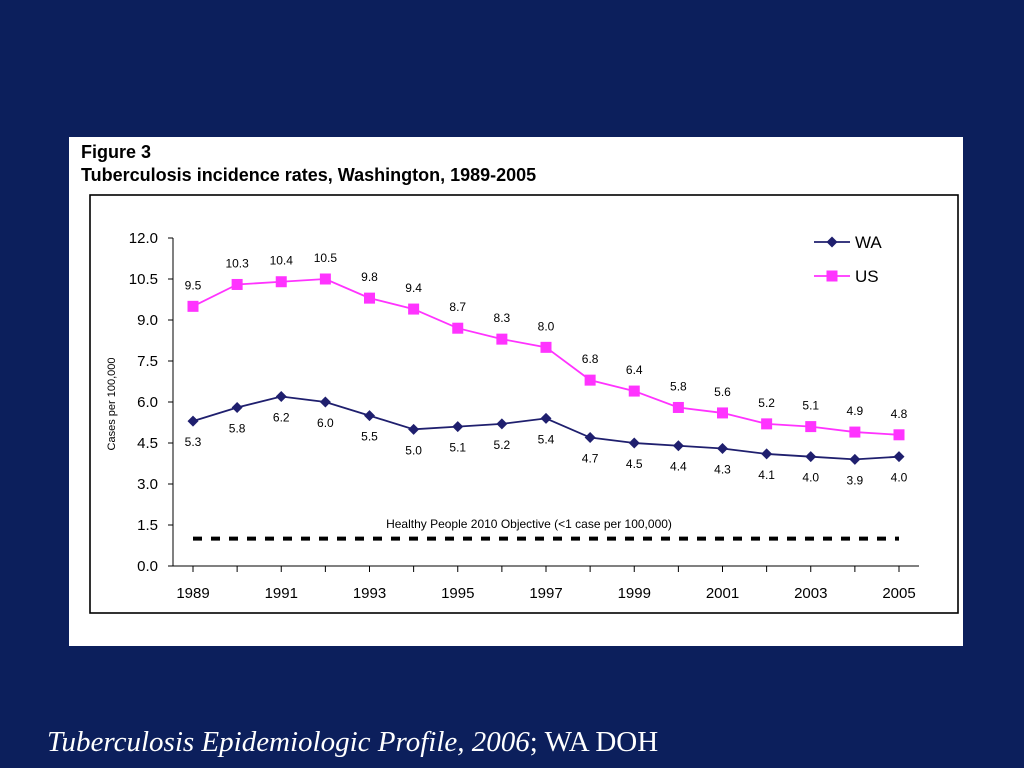 This screenshot has width=1024, height=768. Describe the element at coordinates (546, 428) in the screenshot. I see `series-line-wa` at that location.